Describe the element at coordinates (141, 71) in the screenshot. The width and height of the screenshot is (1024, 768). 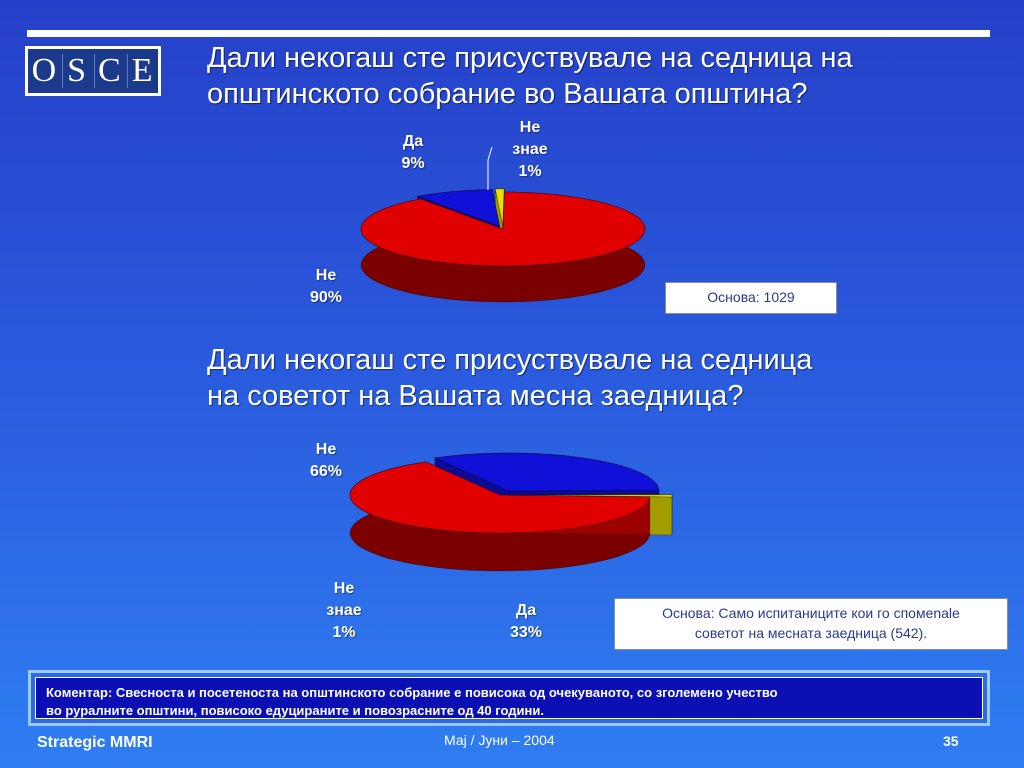
I see `logo-letter-e: E` at that location.